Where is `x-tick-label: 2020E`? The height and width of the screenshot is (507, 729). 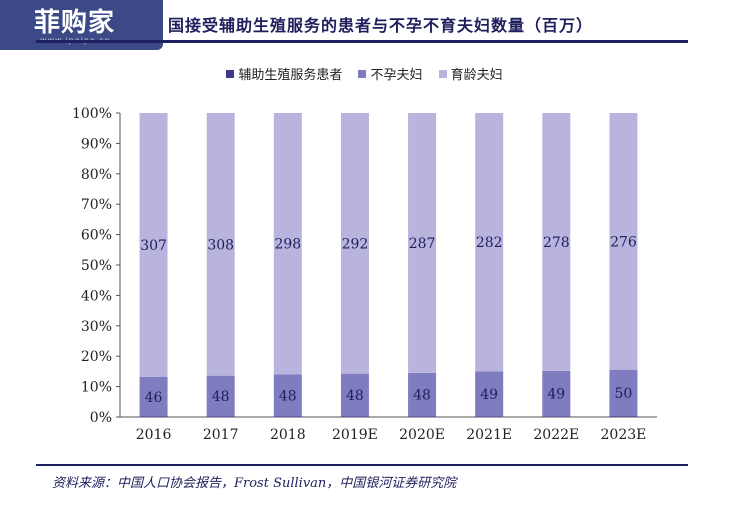 x-tick-label: 2020E is located at coordinates (422, 435).